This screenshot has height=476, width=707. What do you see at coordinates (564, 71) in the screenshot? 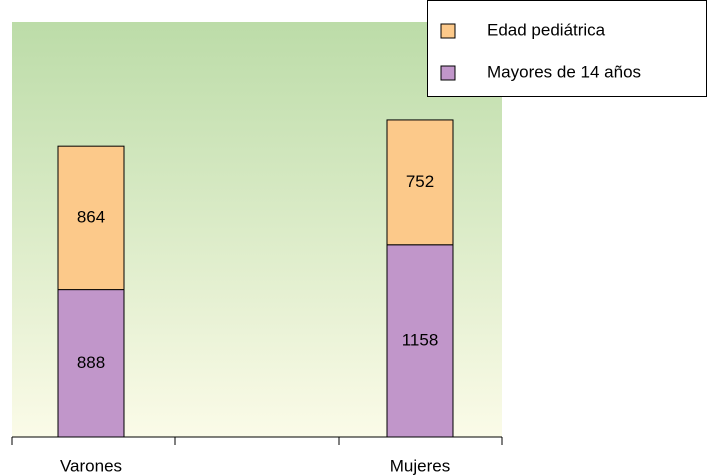
I see `legend-label: Mayores de 14 años` at bounding box center [564, 71].